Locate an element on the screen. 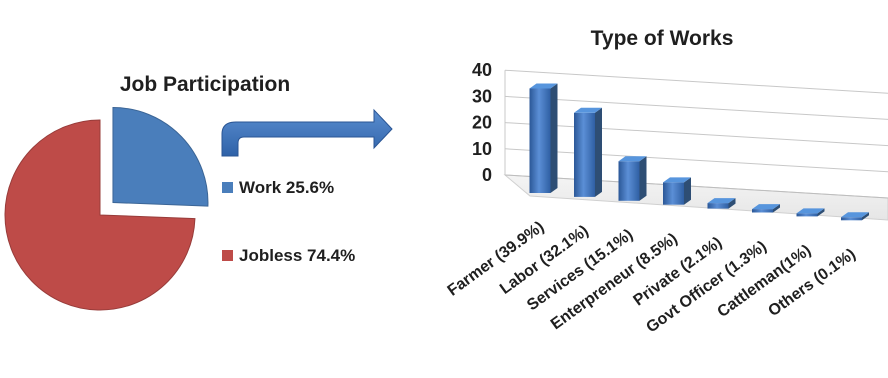 This screenshot has width=888, height=378. legend-item-jobless: Jobless 74.4% is located at coordinates (288, 255).